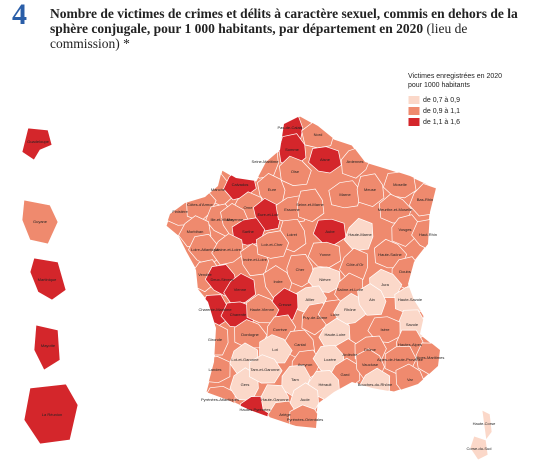 The width and height of the screenshot is (534, 462). What do you see at coordinates (240, 184) in the screenshot?
I see `departement-label: Calvados` at bounding box center [240, 184].